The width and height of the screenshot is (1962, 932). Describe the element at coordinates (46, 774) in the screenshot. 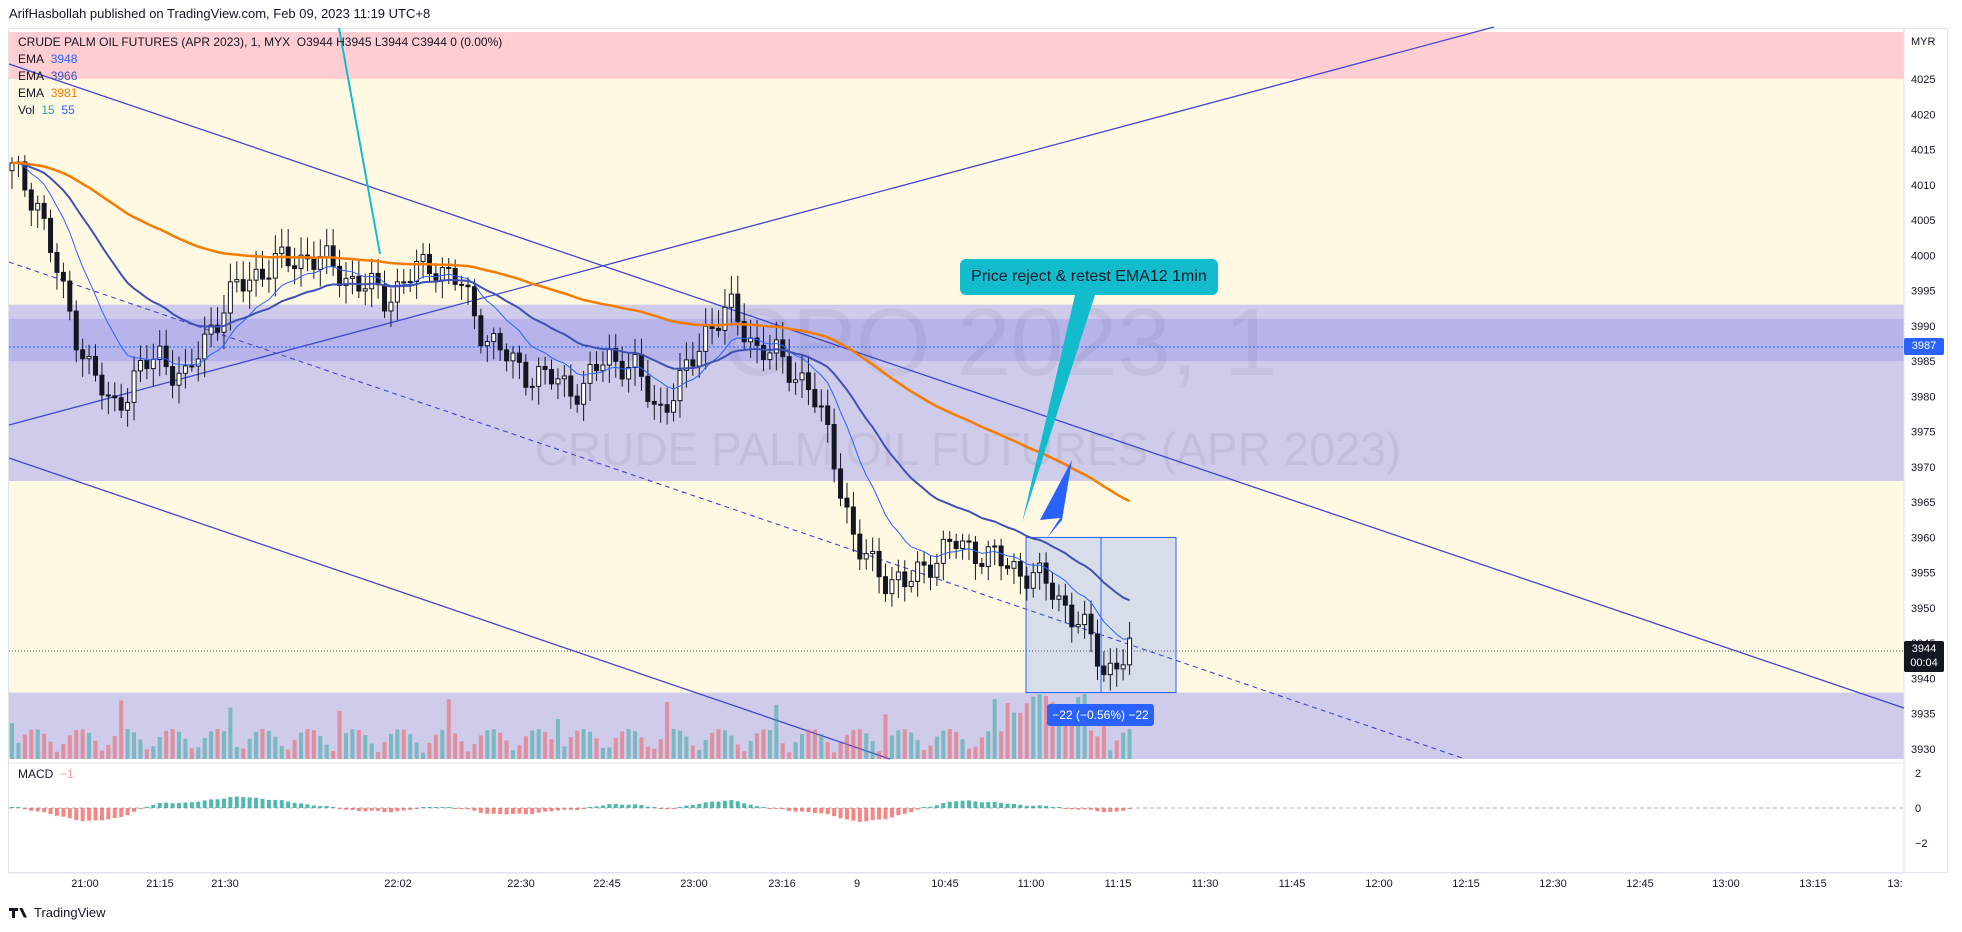

I see `macd-legend: MACD −1` at that location.